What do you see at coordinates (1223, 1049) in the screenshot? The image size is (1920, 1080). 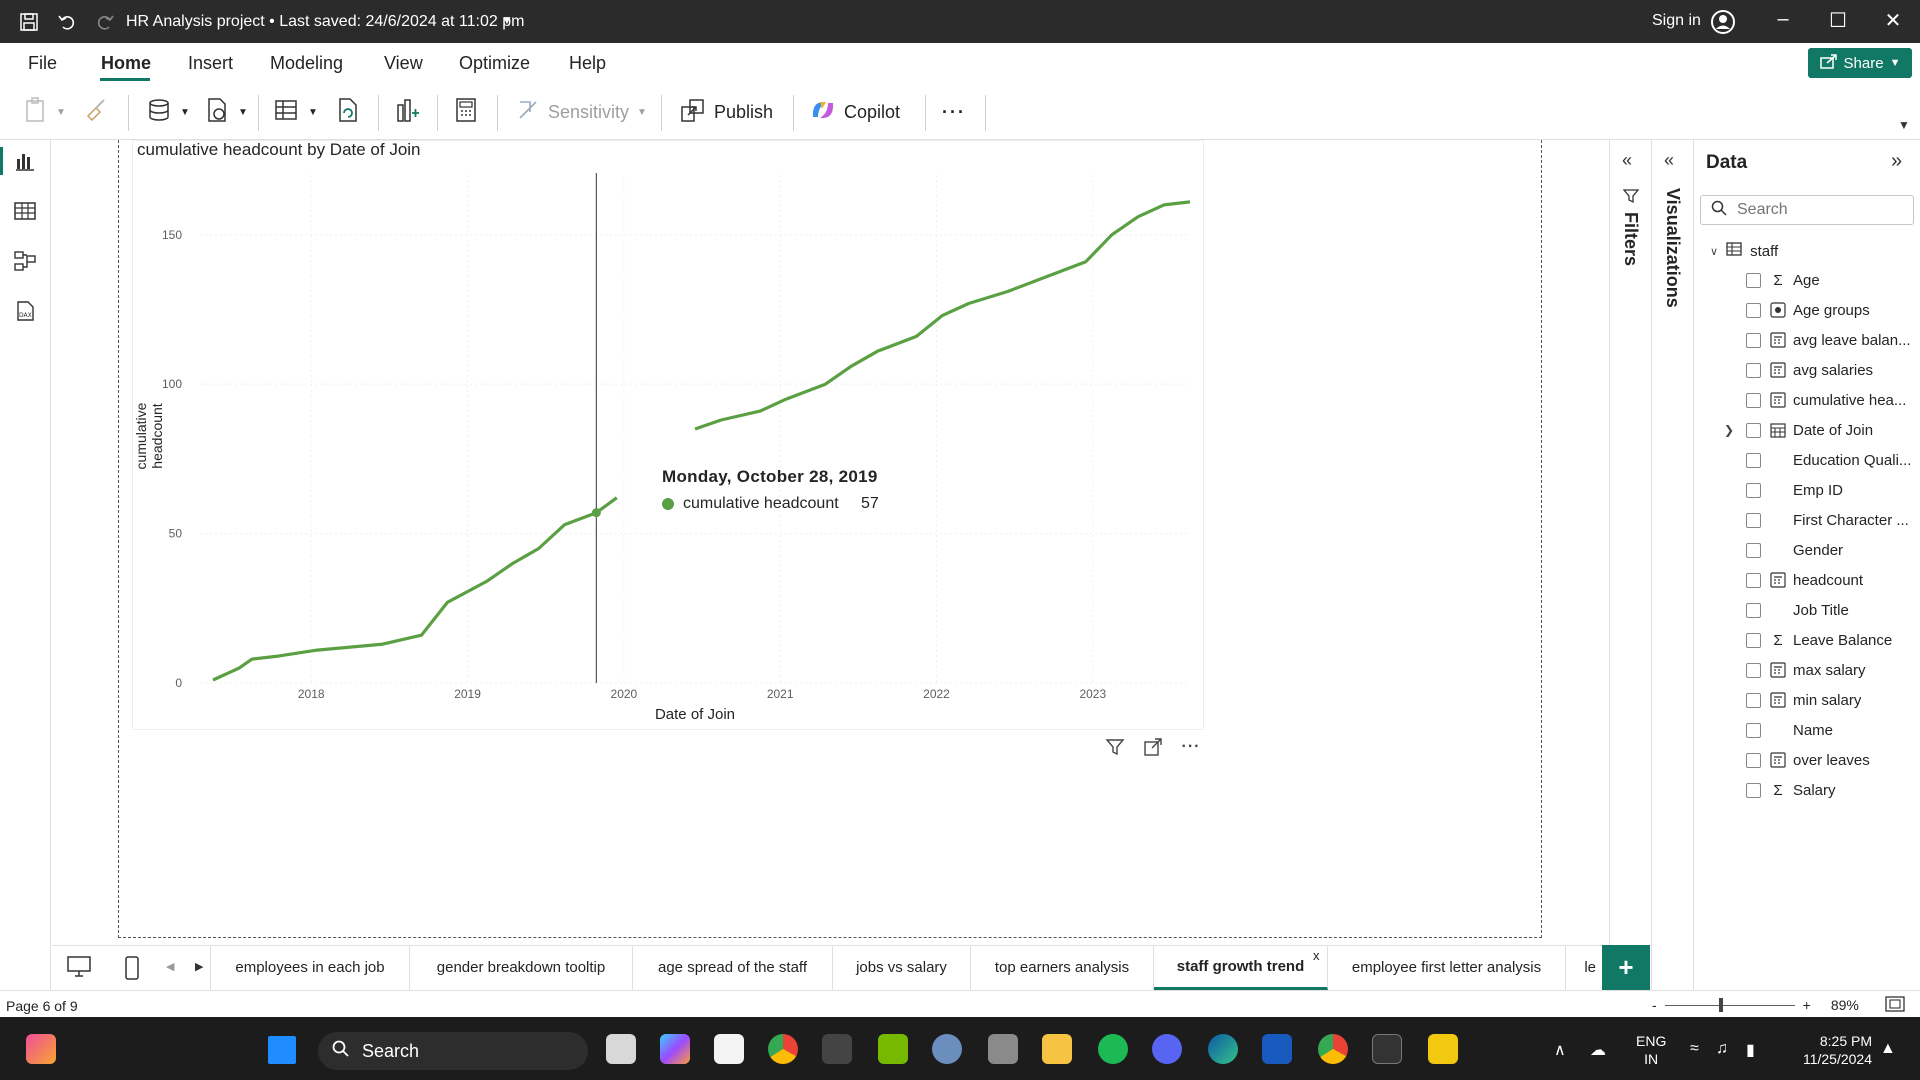 I see `edge-icon` at bounding box center [1223, 1049].